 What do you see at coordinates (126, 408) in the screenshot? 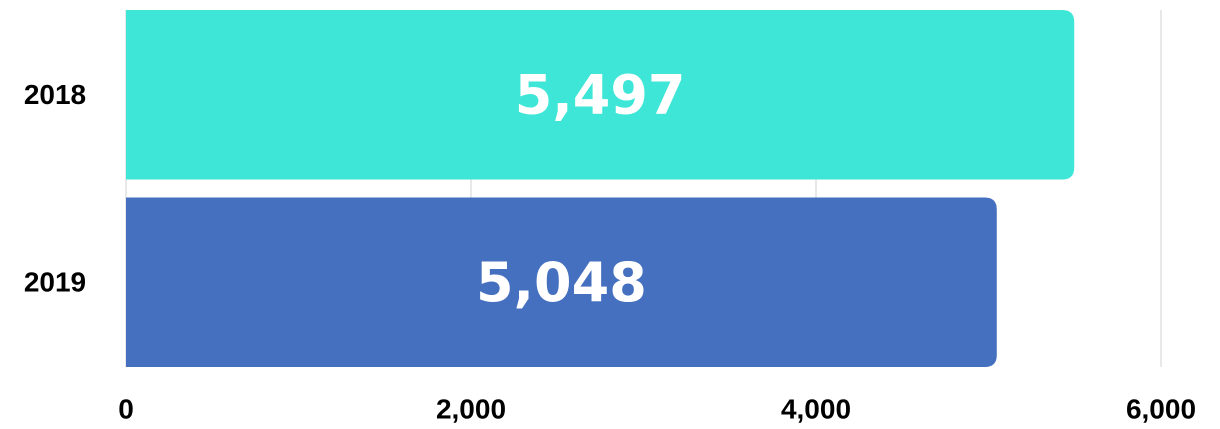
I see `x-tick-label: 0` at bounding box center [126, 408].